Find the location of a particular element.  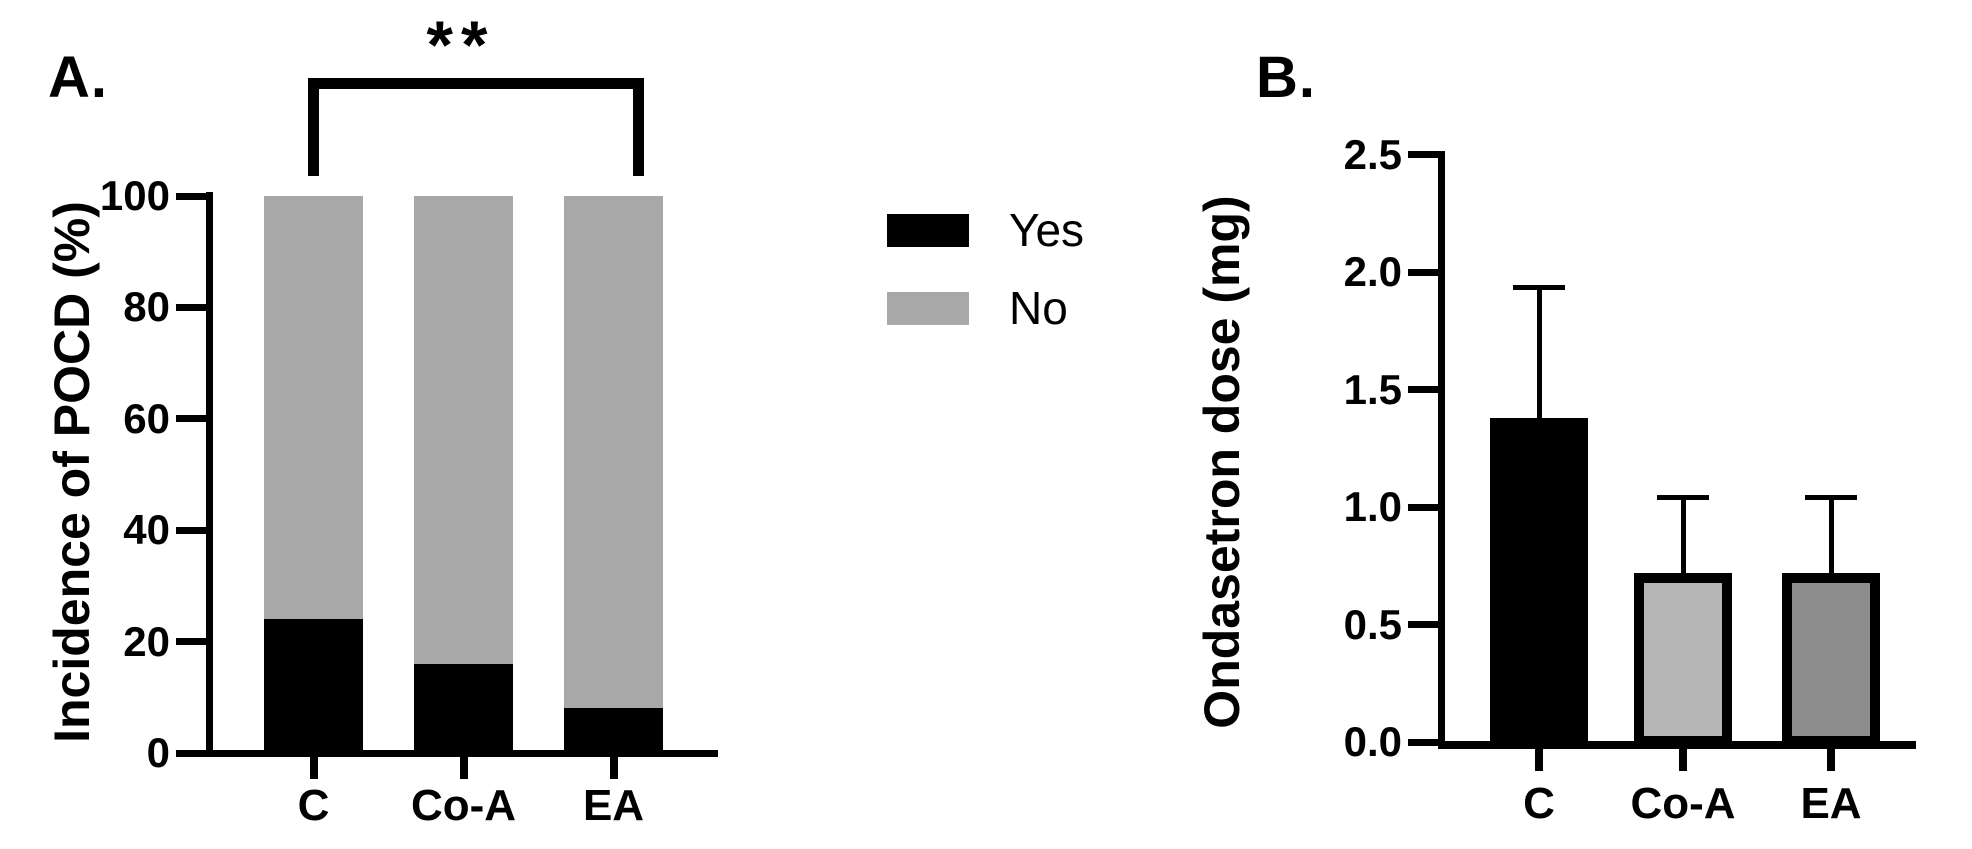

bar-b-C is located at coordinates (1539, 582).